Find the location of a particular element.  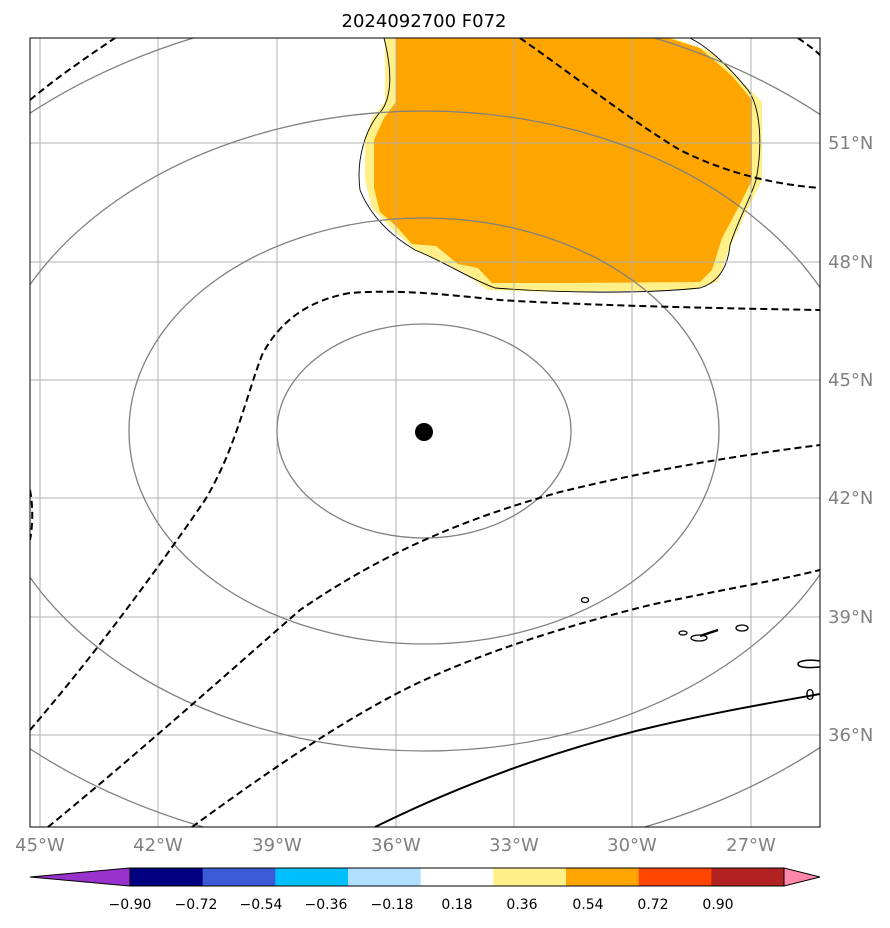

lat-label-48n: 48°N is located at coordinates (850, 262).